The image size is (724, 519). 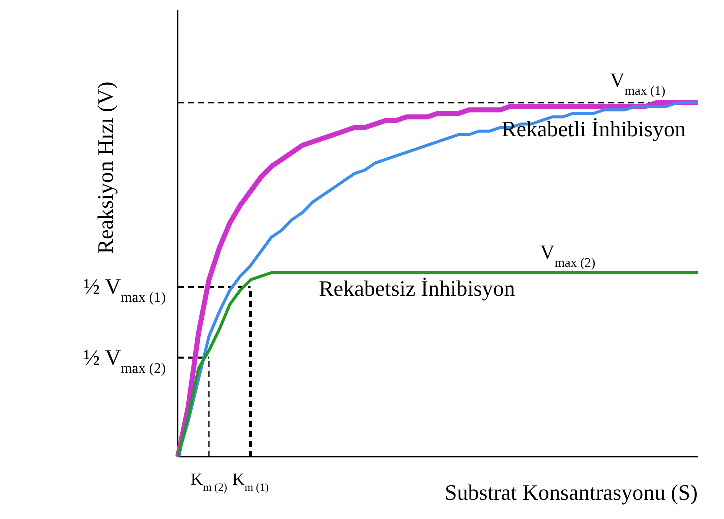 I want to click on y-axis-title: Reaksiyon Hızı (V), so click(x=105, y=168).